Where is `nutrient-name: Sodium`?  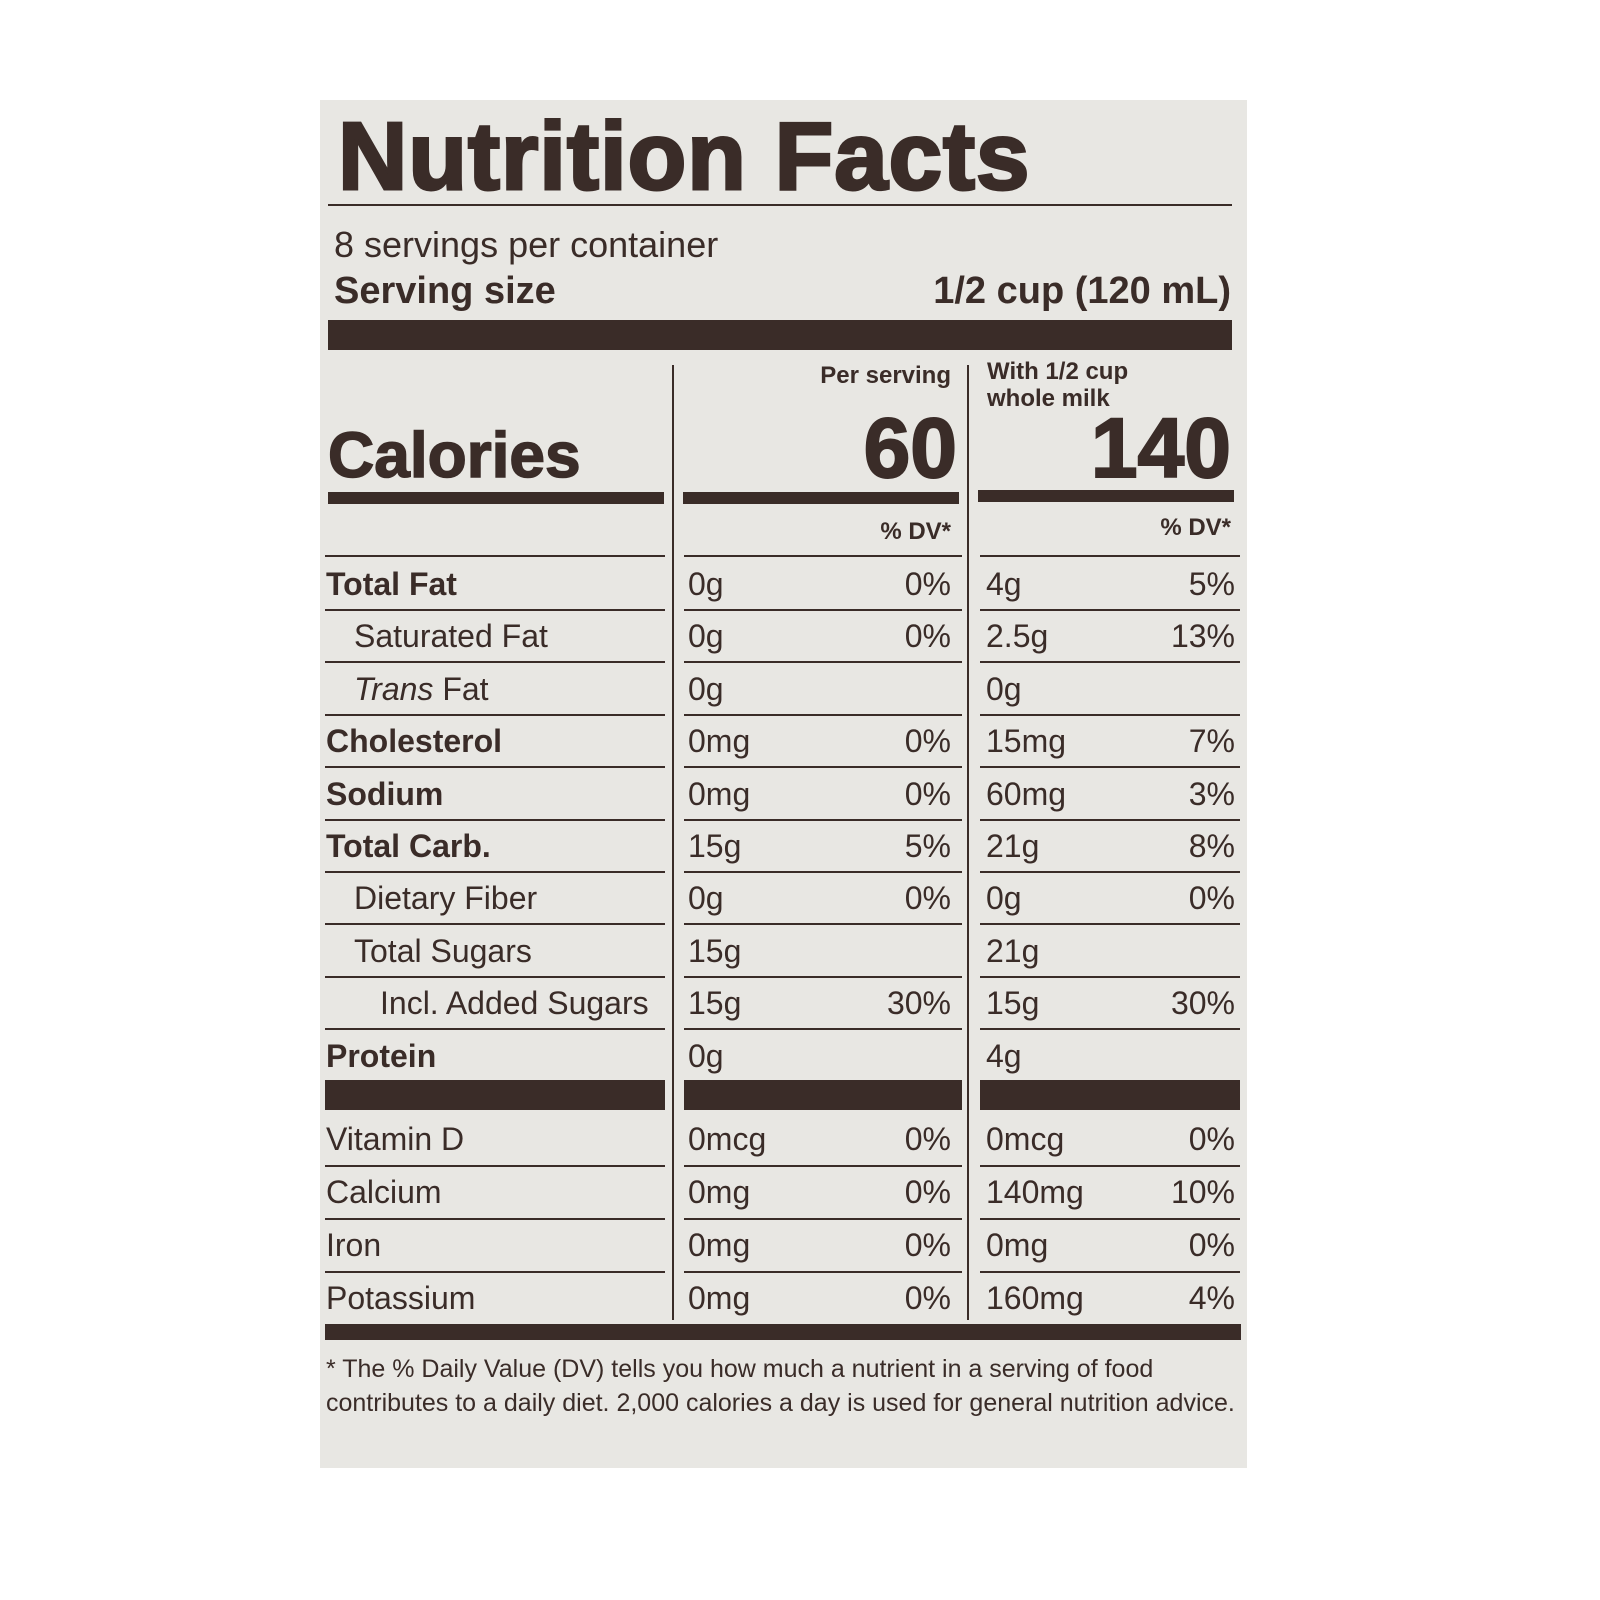
nutrient-name: Sodium is located at coordinates (384, 794).